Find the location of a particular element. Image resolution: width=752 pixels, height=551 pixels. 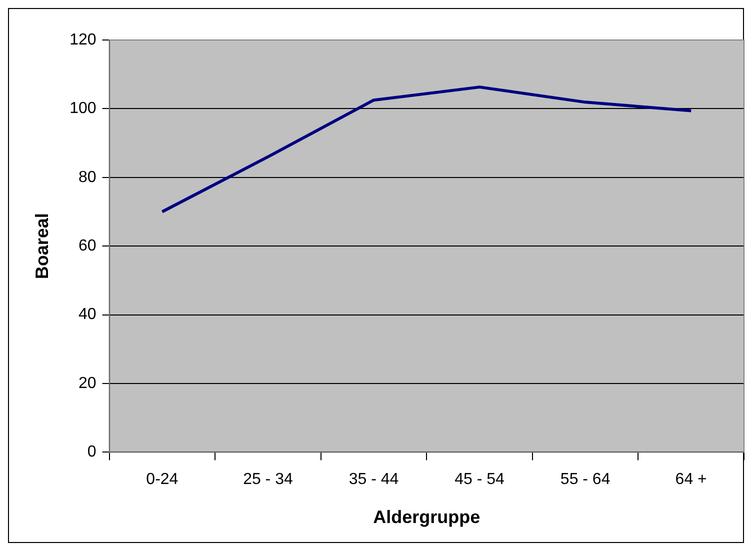

y-axis-title: Boareal is located at coordinates (42, 246).